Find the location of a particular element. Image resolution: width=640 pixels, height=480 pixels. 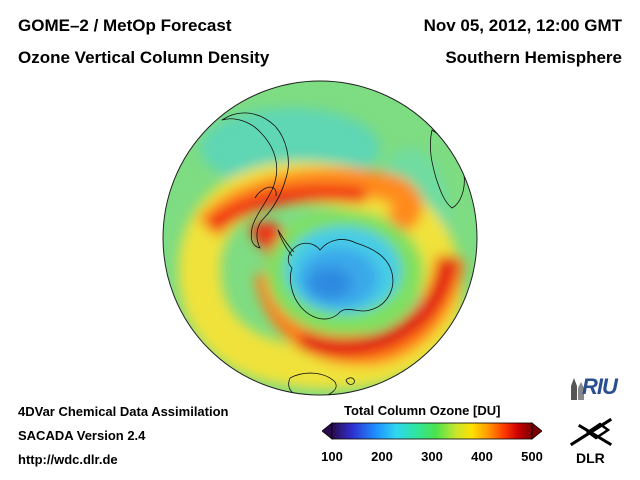

colorbar-tick: 400 is located at coordinates (482, 456).